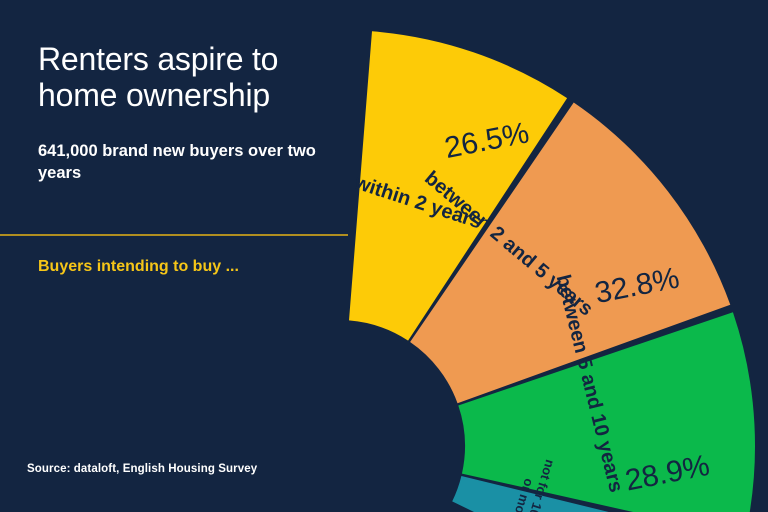  I want to click on page-title: Renters aspire to home ownership, so click(158, 77).